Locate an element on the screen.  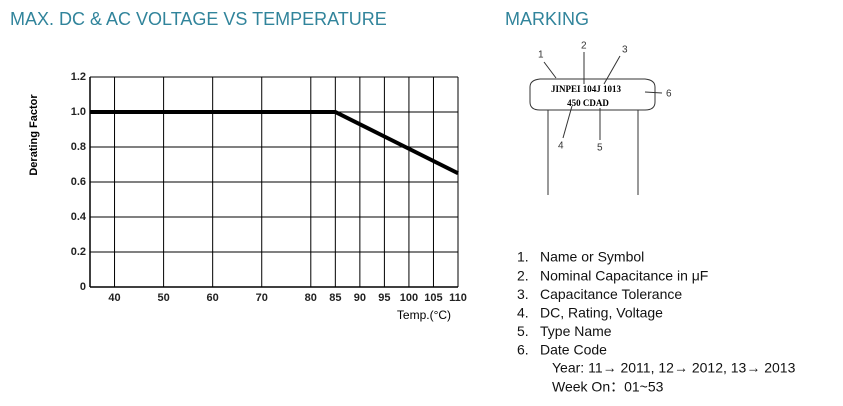
y-tick-label: 0 is located at coordinates (83, 287).